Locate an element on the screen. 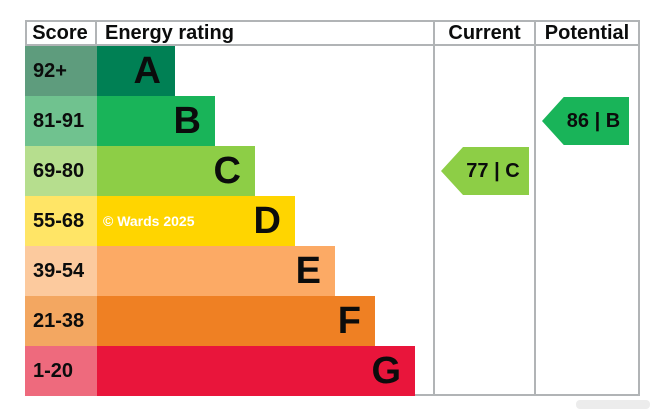 The height and width of the screenshot is (410, 655). header-bottom-border is located at coordinates (332, 45).